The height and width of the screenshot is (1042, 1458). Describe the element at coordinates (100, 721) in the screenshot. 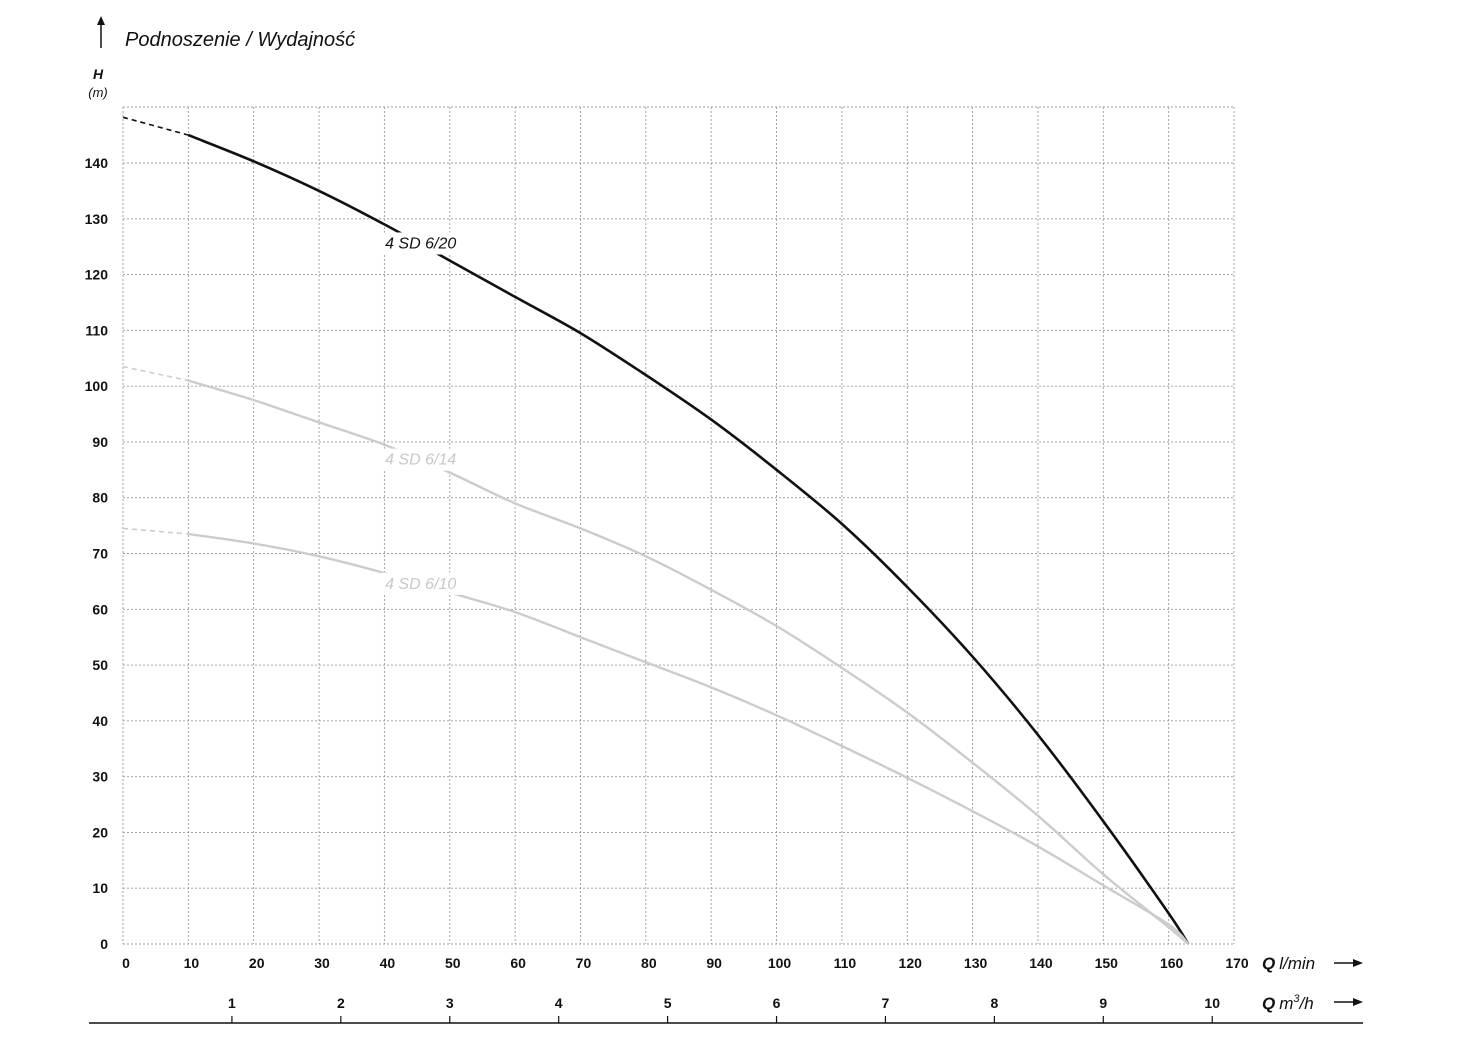

I see `y-tick-label: 40` at that location.